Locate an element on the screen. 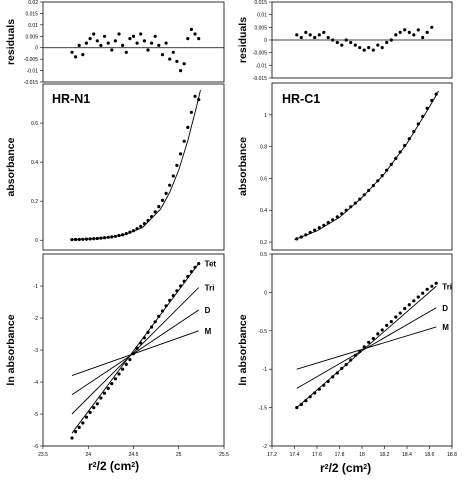 The image size is (464, 482). left-absorbance-ytick-label: 0 is located at coordinates (36, 241).